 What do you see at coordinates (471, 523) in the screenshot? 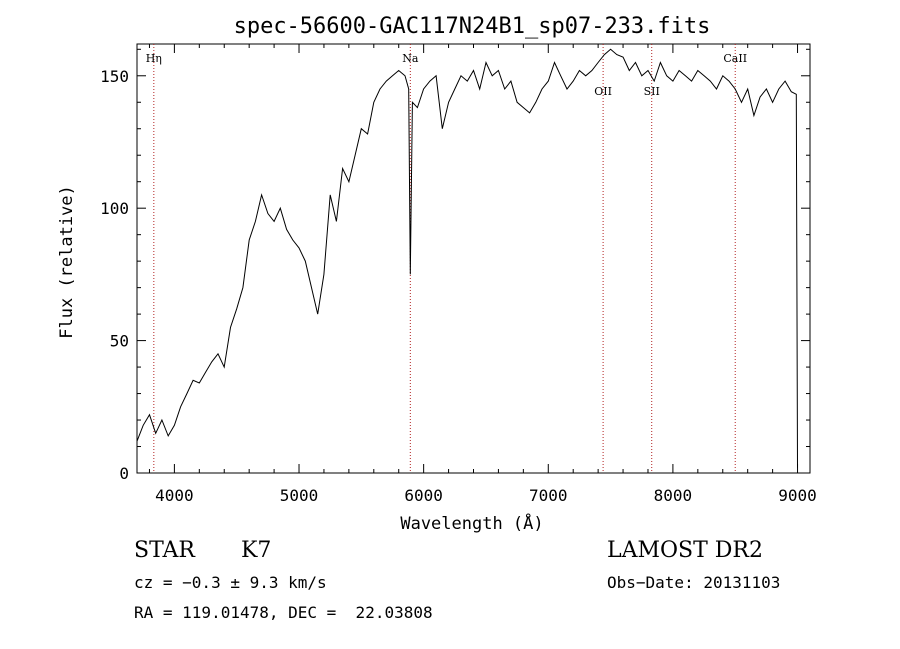
I see `x-axis-label: Wavelength (Å)` at bounding box center [471, 523].